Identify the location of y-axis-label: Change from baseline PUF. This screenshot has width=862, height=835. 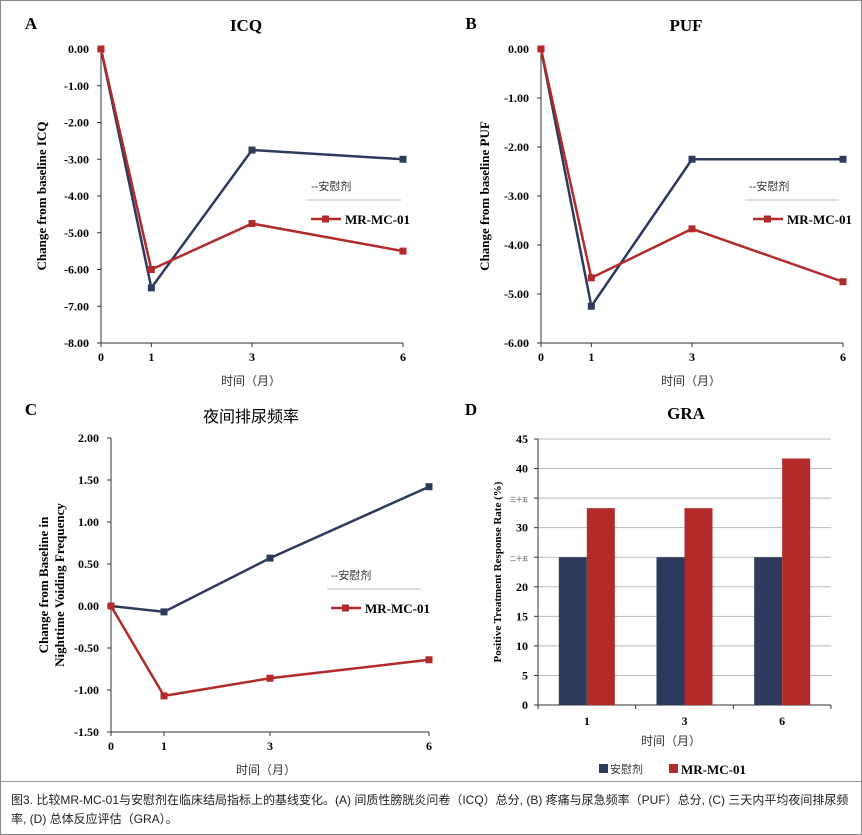
(484, 196).